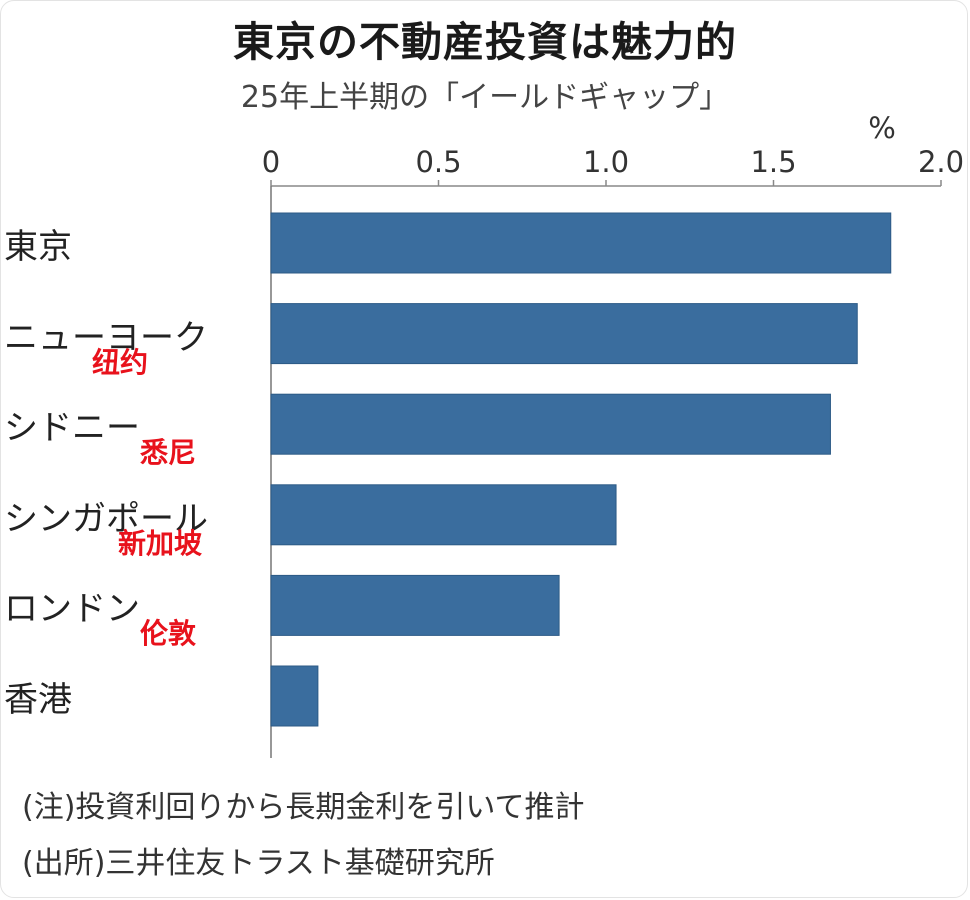 The width and height of the screenshot is (970, 900). I want to click on x-tick-label: 1.5, so click(773, 162).